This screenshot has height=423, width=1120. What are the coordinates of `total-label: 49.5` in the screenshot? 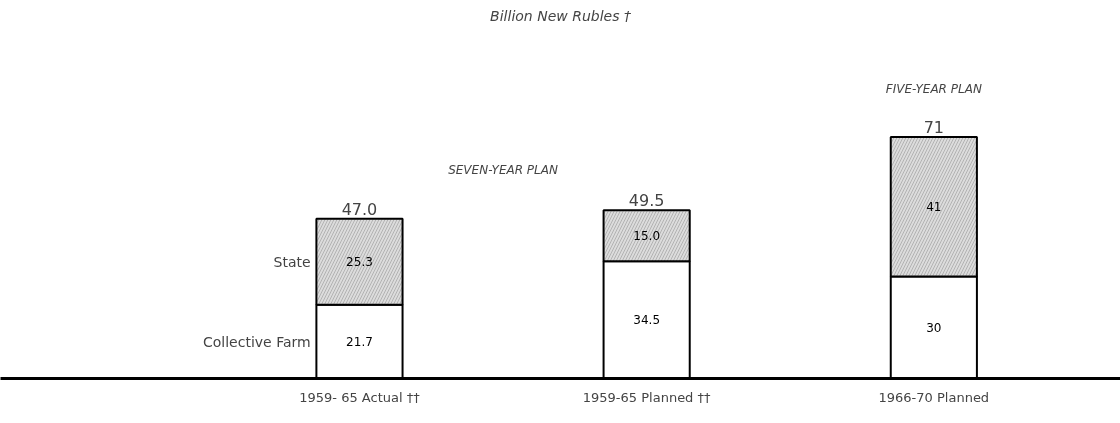 It's located at (646, 201).